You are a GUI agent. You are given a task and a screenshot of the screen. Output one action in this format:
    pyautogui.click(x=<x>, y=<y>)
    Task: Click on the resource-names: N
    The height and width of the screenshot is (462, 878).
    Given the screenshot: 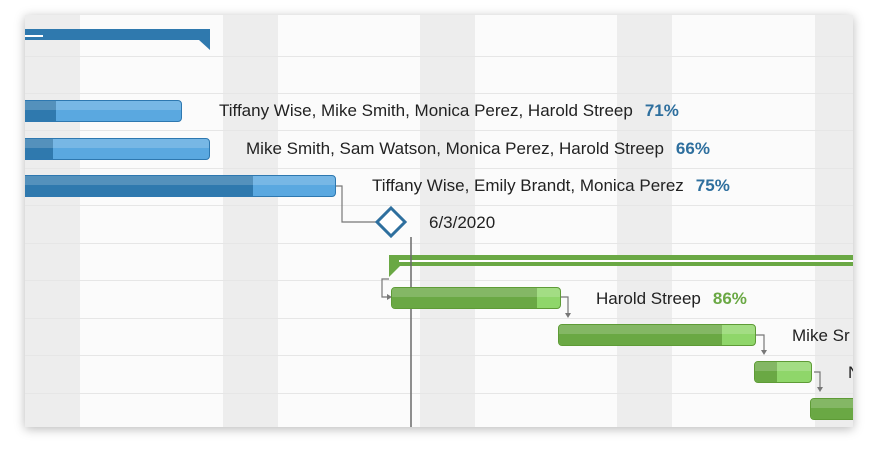 What is the action you would take?
    pyautogui.click(x=850, y=372)
    